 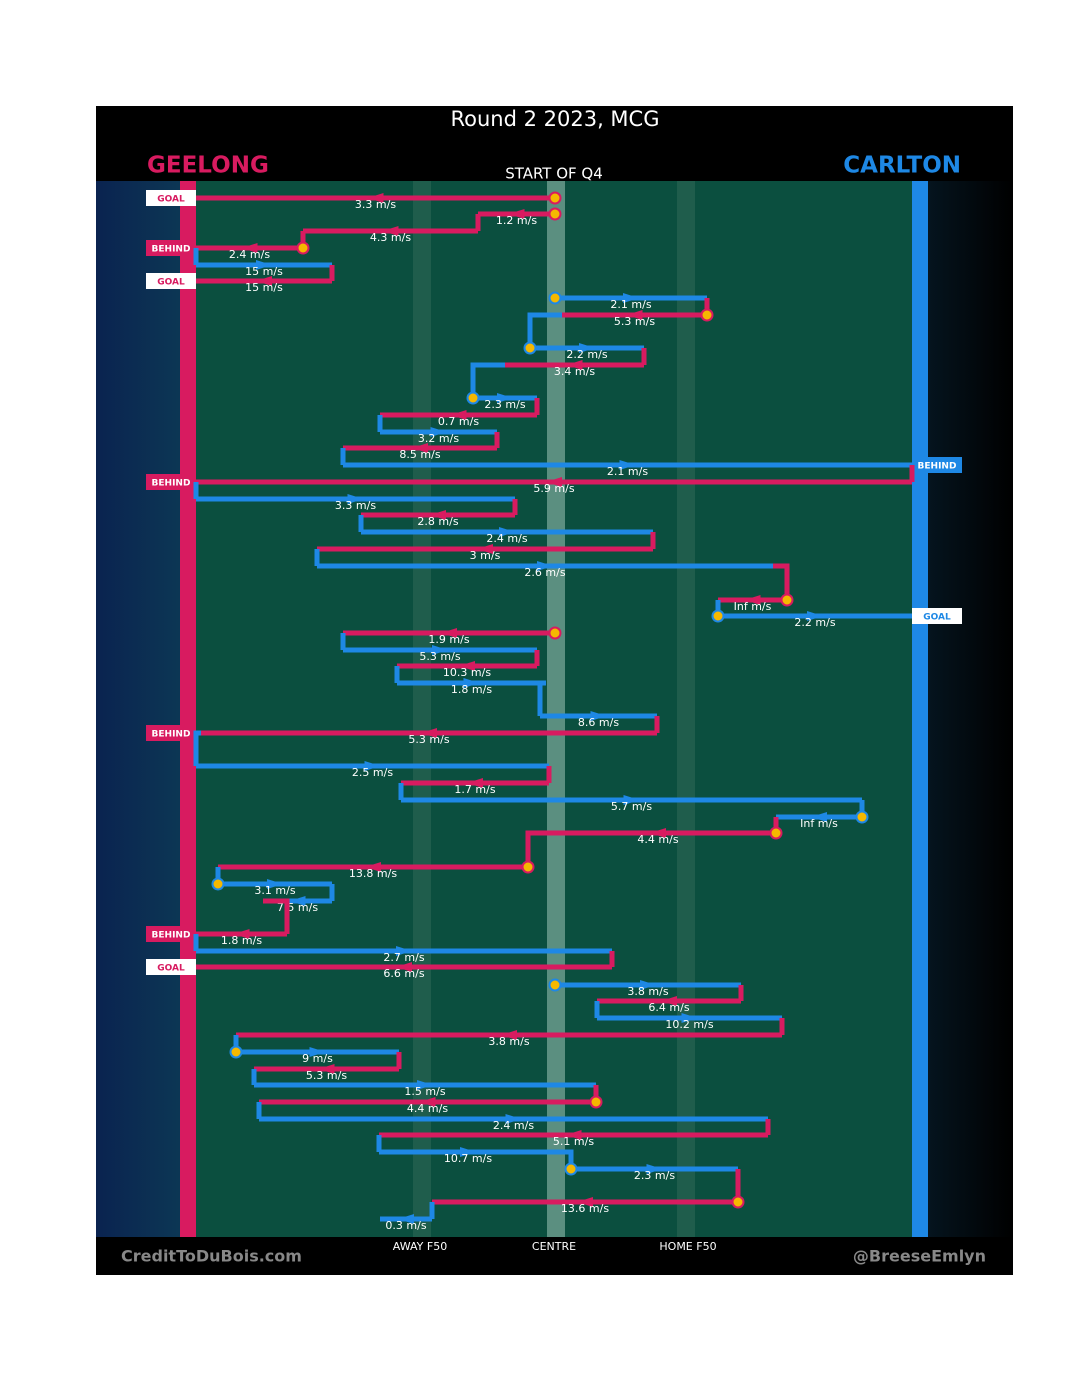 I want to click on speed-label: 13.6 m/s, so click(x=585, y=1208).